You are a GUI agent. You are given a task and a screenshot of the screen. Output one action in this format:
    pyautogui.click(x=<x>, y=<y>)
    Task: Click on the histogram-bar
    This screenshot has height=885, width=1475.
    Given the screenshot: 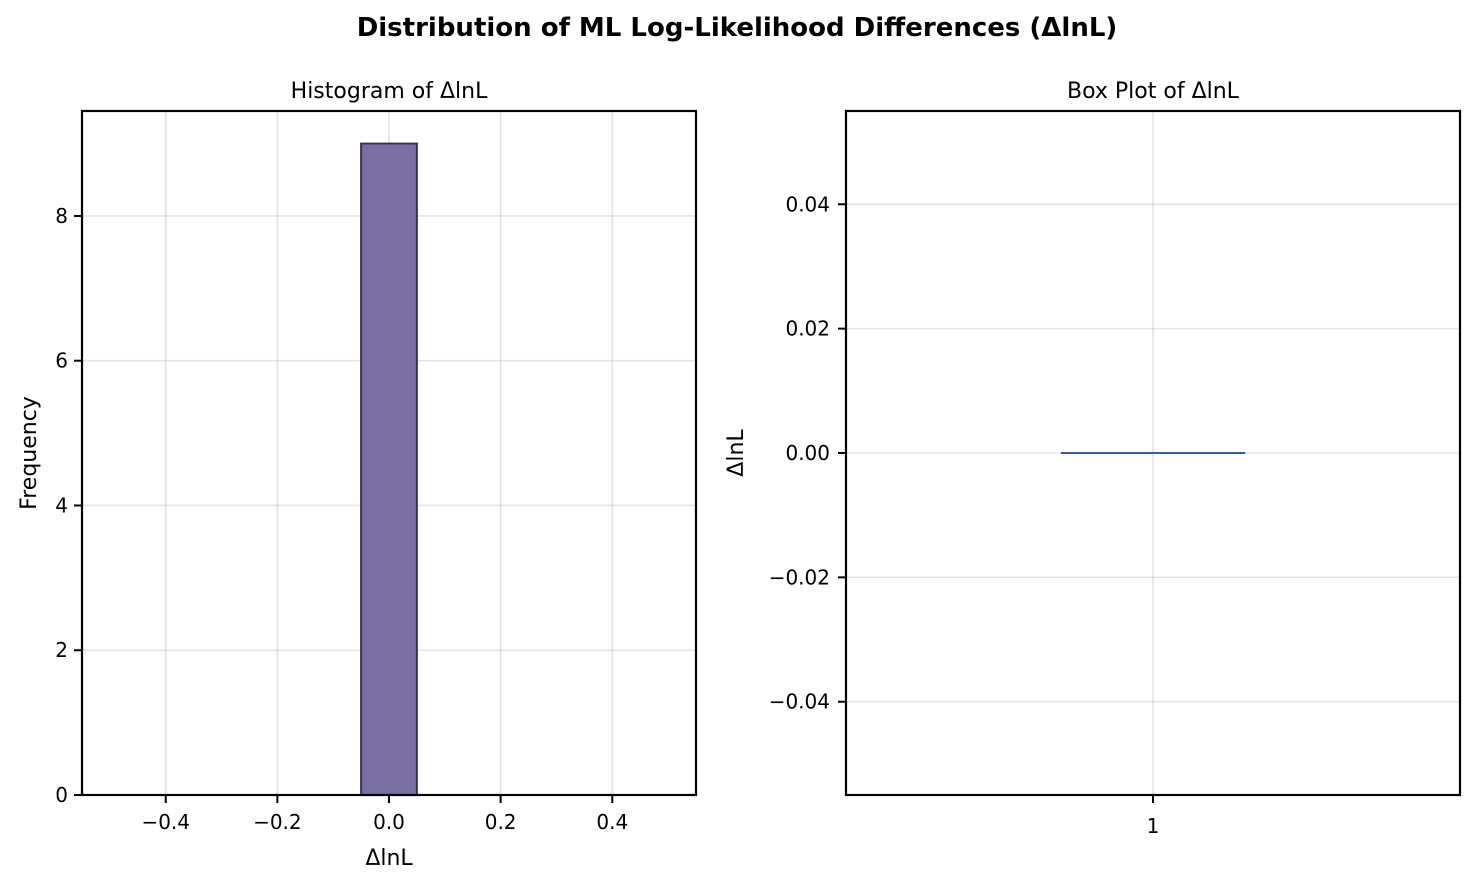 What is the action you would take?
    pyautogui.click(x=389, y=469)
    